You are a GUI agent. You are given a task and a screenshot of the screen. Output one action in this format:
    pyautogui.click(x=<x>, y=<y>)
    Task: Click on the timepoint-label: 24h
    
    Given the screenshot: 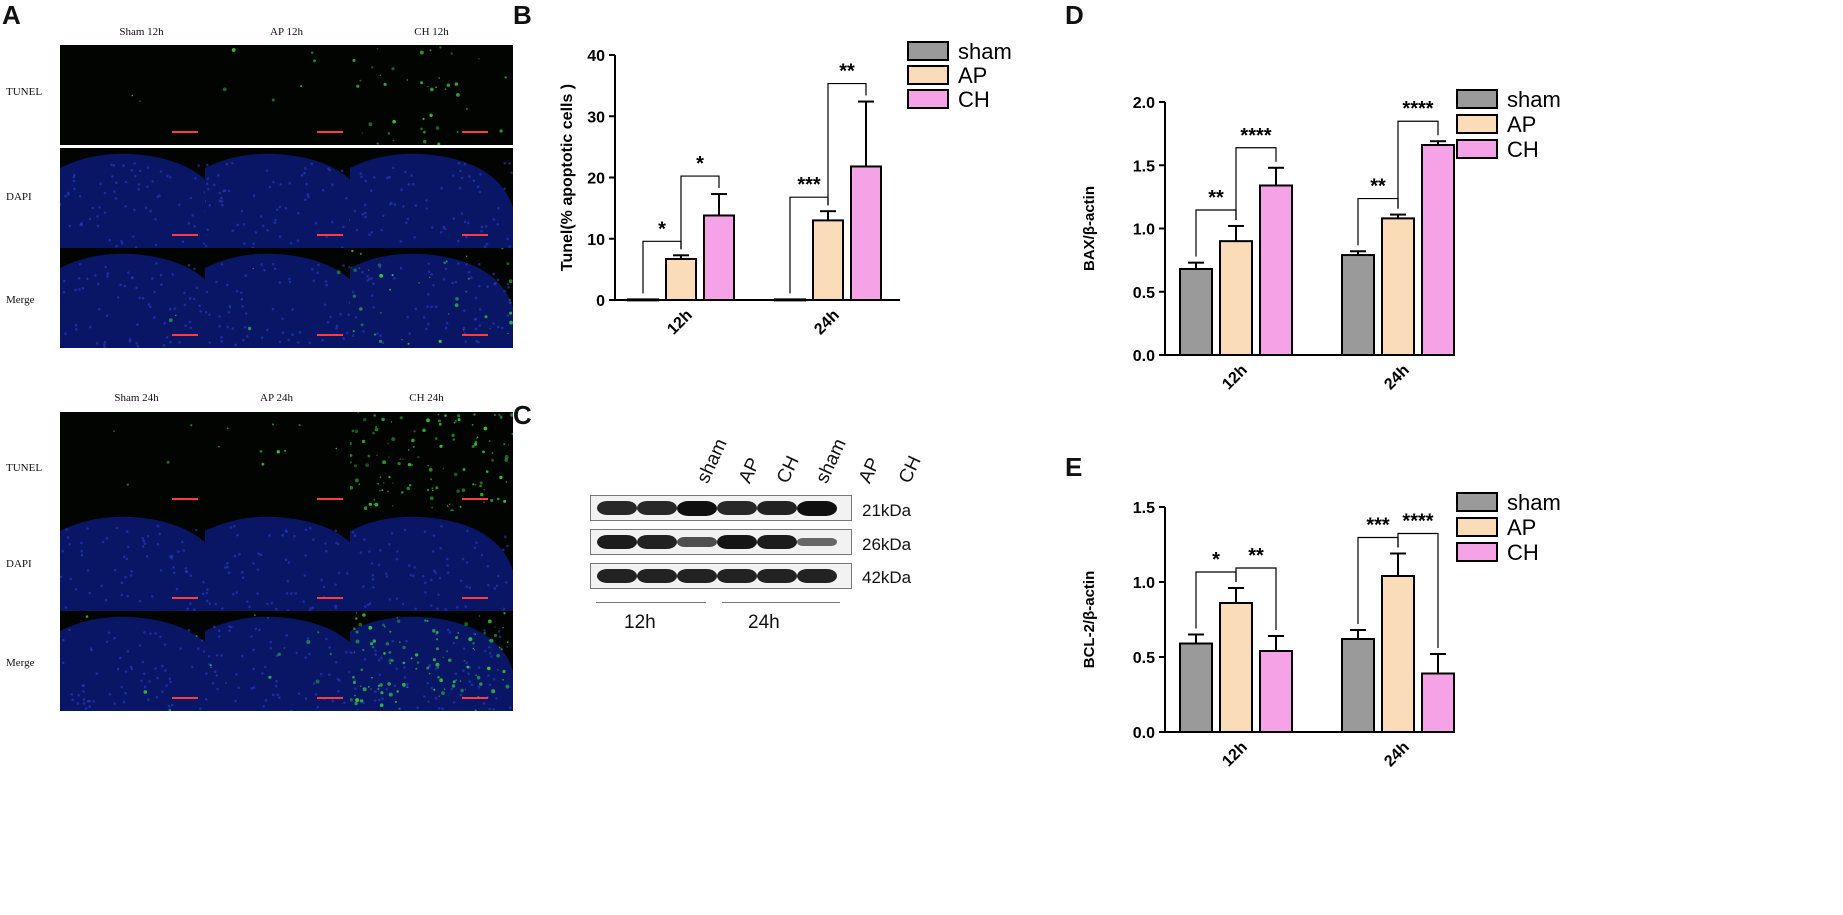 What is the action you would take?
    pyautogui.click(x=764, y=622)
    